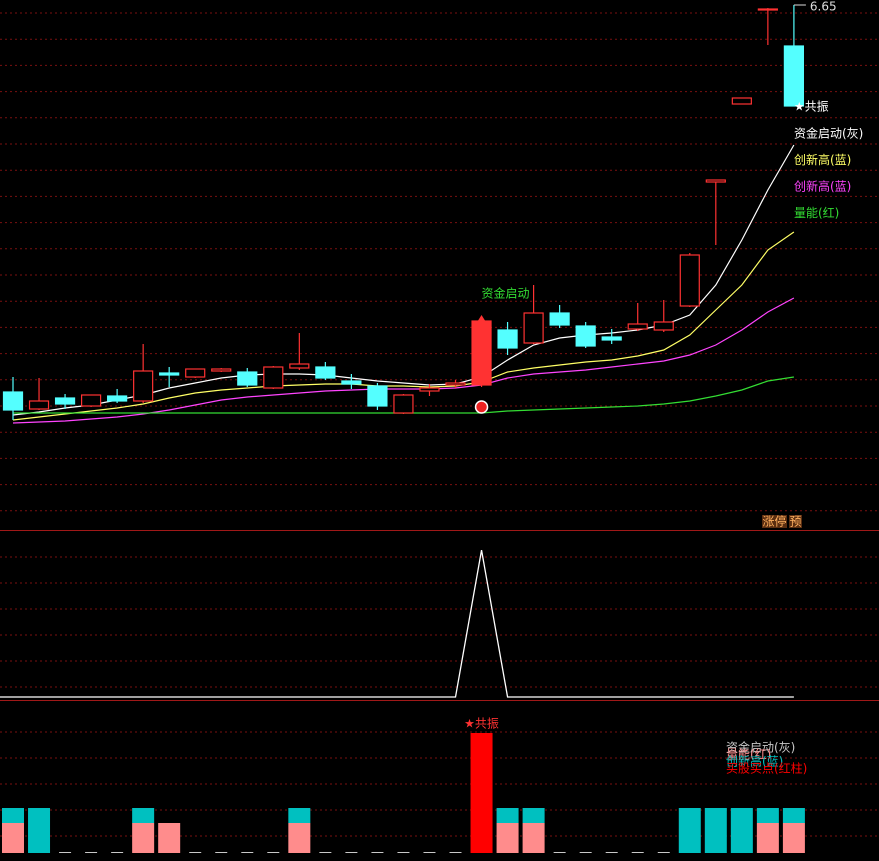 The height and width of the screenshot is (861, 879). I want to click on badge-text: 预, so click(795, 522).